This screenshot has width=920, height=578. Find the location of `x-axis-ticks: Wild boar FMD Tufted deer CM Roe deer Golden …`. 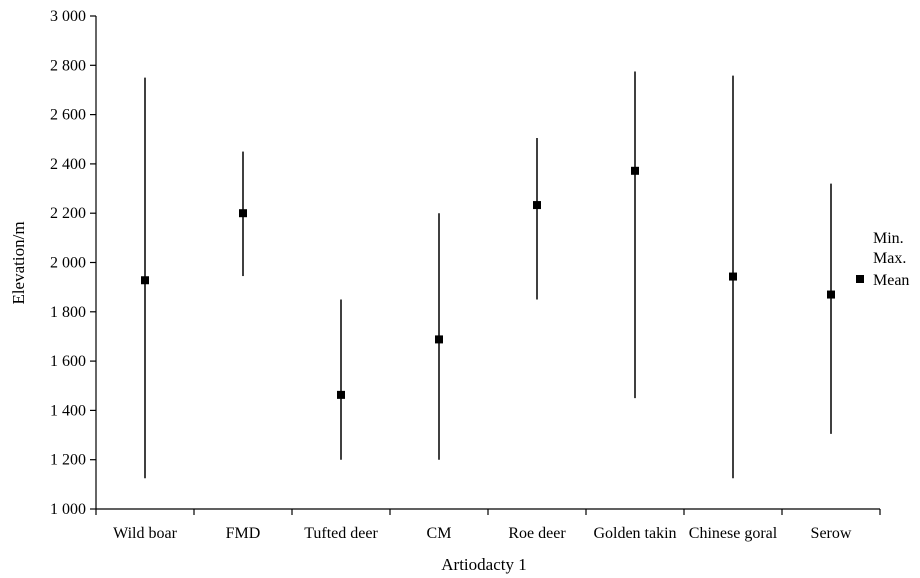

x-axis-ticks: Wild boar FMD Tufted deer CM Roe deer Golden … is located at coordinates (488, 525).